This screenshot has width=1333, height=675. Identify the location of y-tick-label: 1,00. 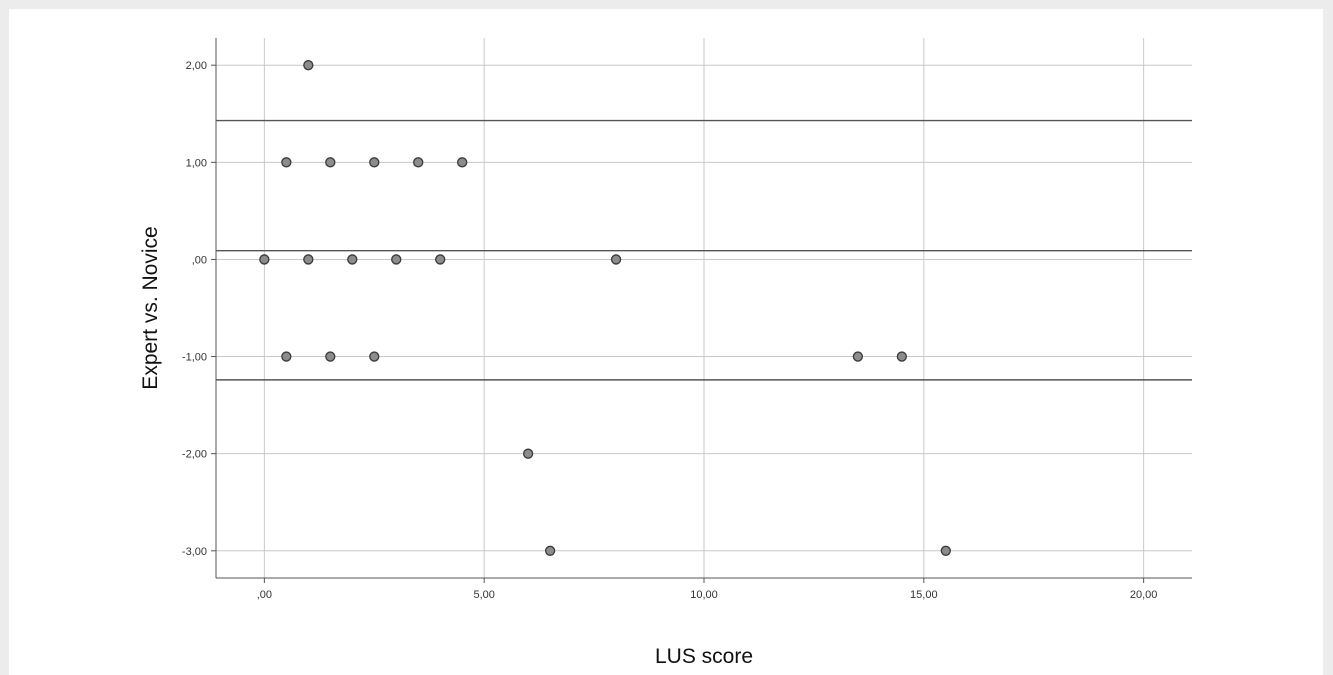
(196, 163).